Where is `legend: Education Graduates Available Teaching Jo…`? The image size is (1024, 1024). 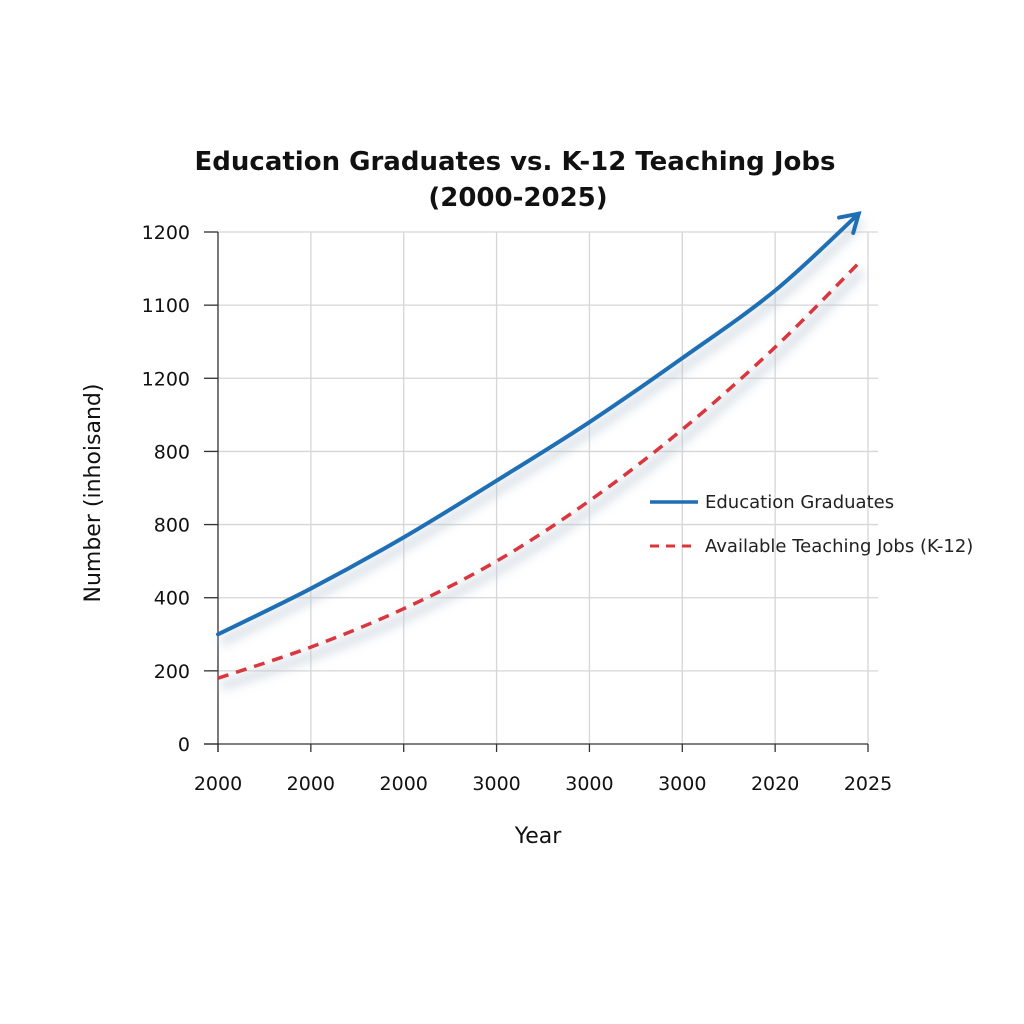
legend: Education Graduates Available Teaching Jo… is located at coordinates (811, 524).